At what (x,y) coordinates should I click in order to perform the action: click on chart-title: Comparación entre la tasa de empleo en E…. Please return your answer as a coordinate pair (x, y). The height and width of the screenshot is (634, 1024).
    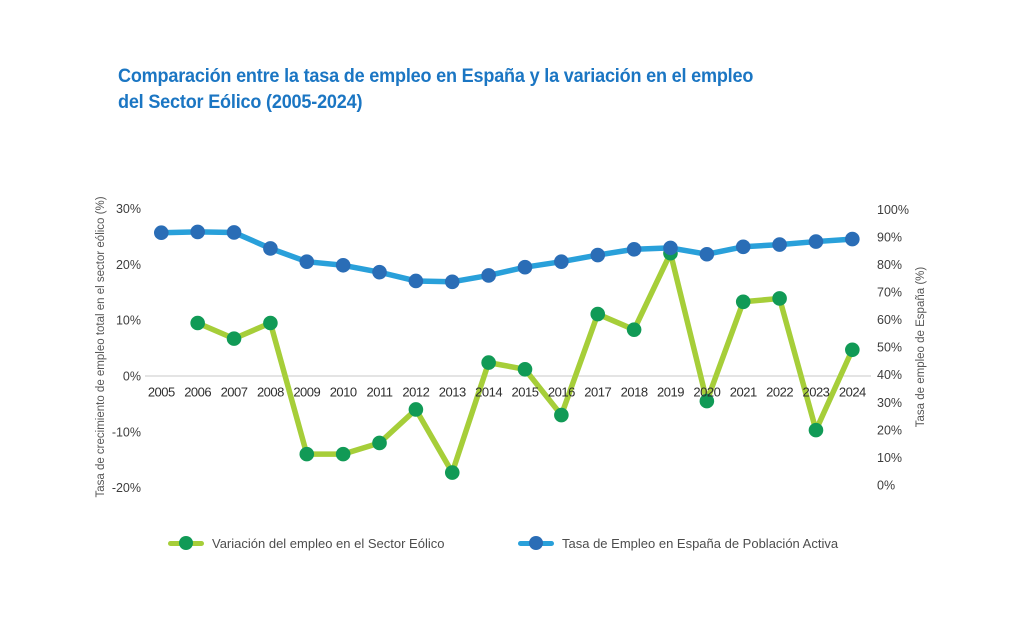
    Looking at the image, I should click on (450, 90).